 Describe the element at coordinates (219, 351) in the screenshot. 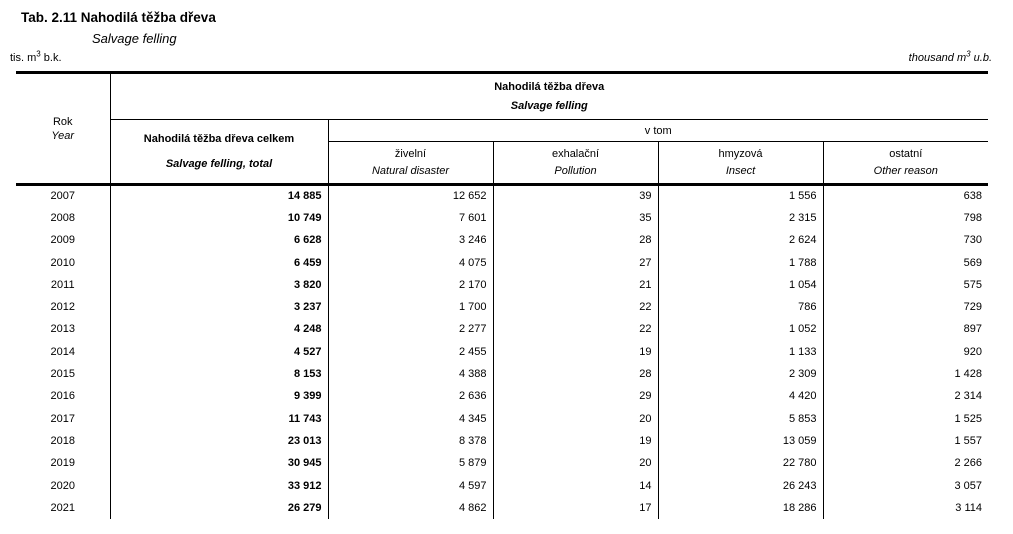

I see `cell-total: 4 527` at that location.